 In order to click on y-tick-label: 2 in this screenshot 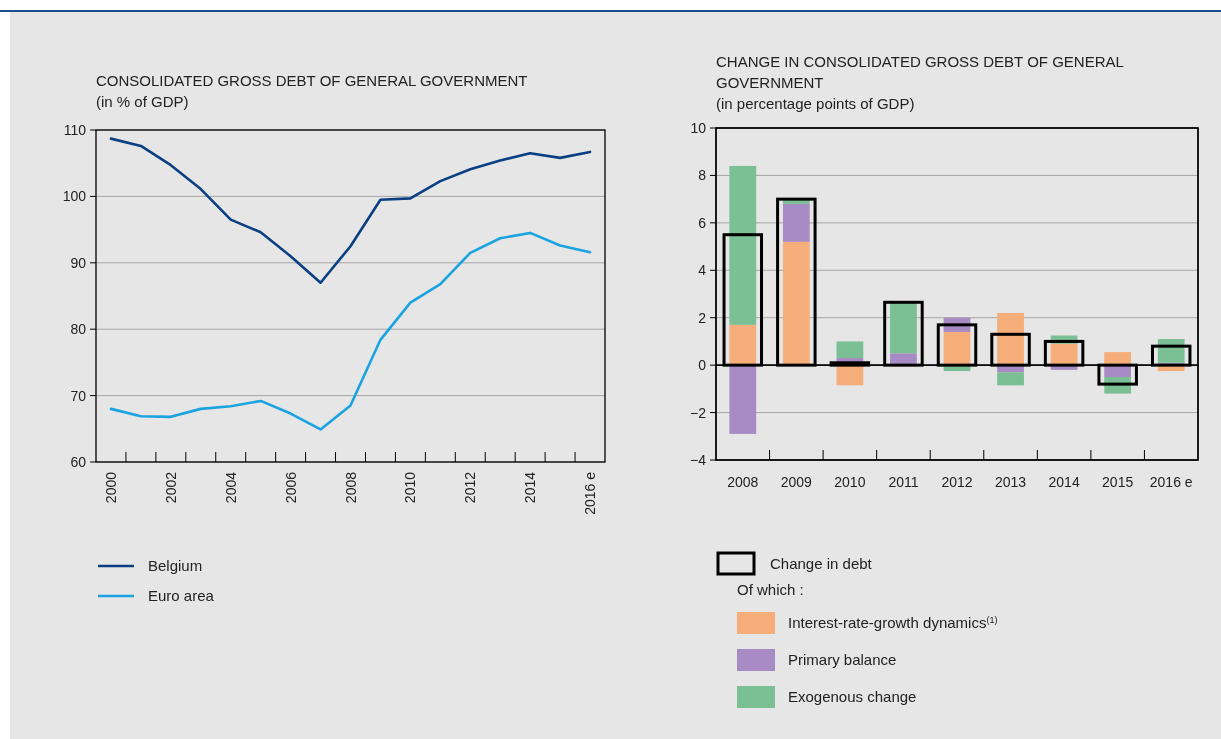, I will do `click(702, 317)`.